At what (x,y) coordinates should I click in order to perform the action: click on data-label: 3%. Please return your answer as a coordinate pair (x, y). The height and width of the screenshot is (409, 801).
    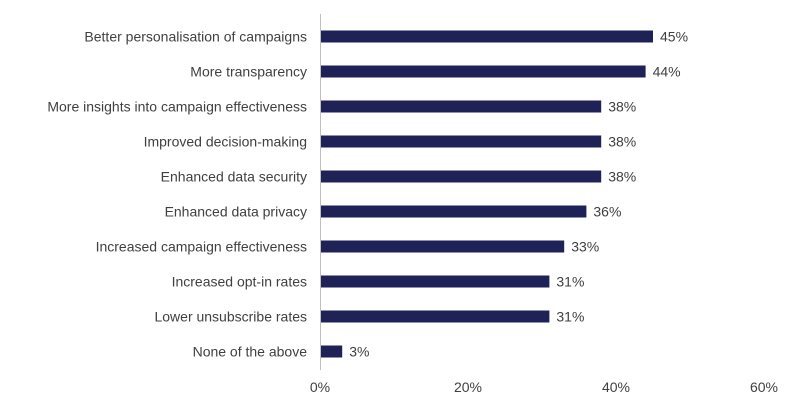
    Looking at the image, I should click on (359, 352).